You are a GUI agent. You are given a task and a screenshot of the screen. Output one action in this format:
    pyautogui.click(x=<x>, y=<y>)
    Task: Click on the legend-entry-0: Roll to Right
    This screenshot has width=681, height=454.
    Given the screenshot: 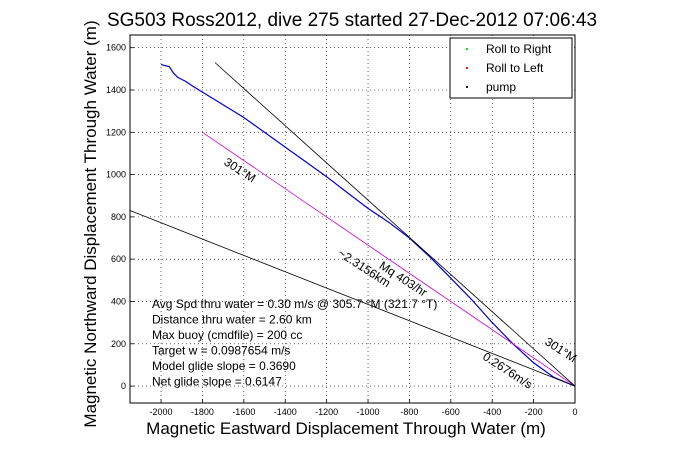 What is the action you would take?
    pyautogui.click(x=519, y=49)
    